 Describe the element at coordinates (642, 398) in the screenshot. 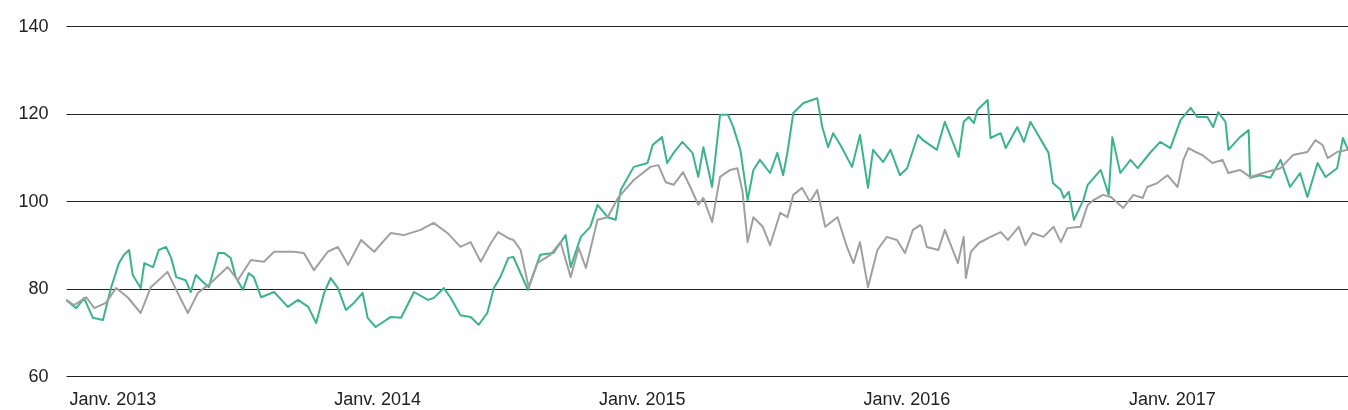

I see `x-tick-label: Janv. 2015` at that location.